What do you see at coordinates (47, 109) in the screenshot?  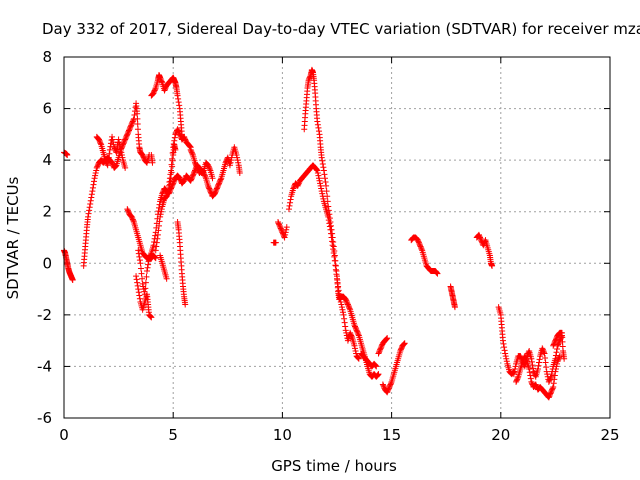 I see `y-tick-label: 6` at bounding box center [47, 109].